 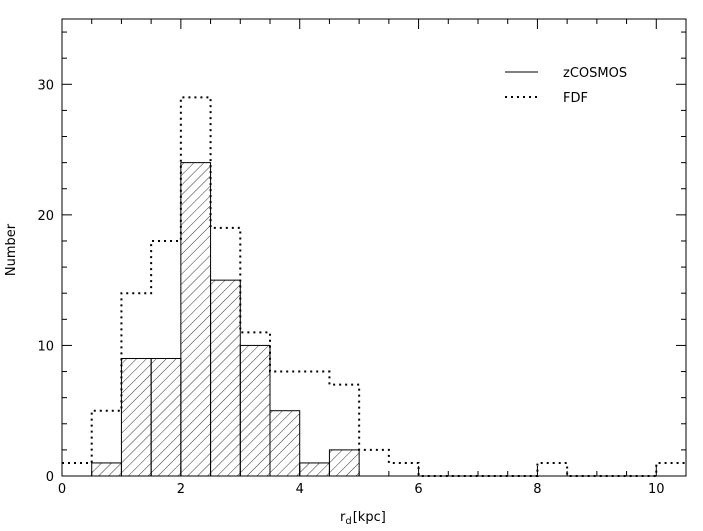 I want to click on x-tick-label: 8, so click(x=537, y=489).